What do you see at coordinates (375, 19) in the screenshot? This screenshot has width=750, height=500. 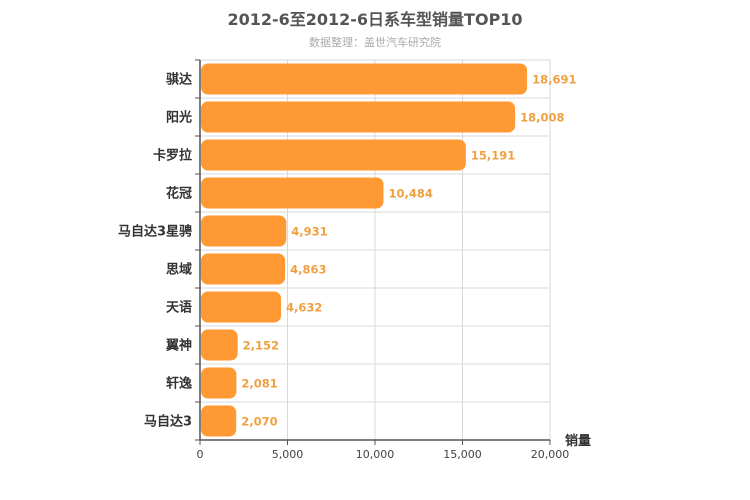 I see `chart-title: 2012-6至2012-6日系车型销量TOP10` at bounding box center [375, 19].